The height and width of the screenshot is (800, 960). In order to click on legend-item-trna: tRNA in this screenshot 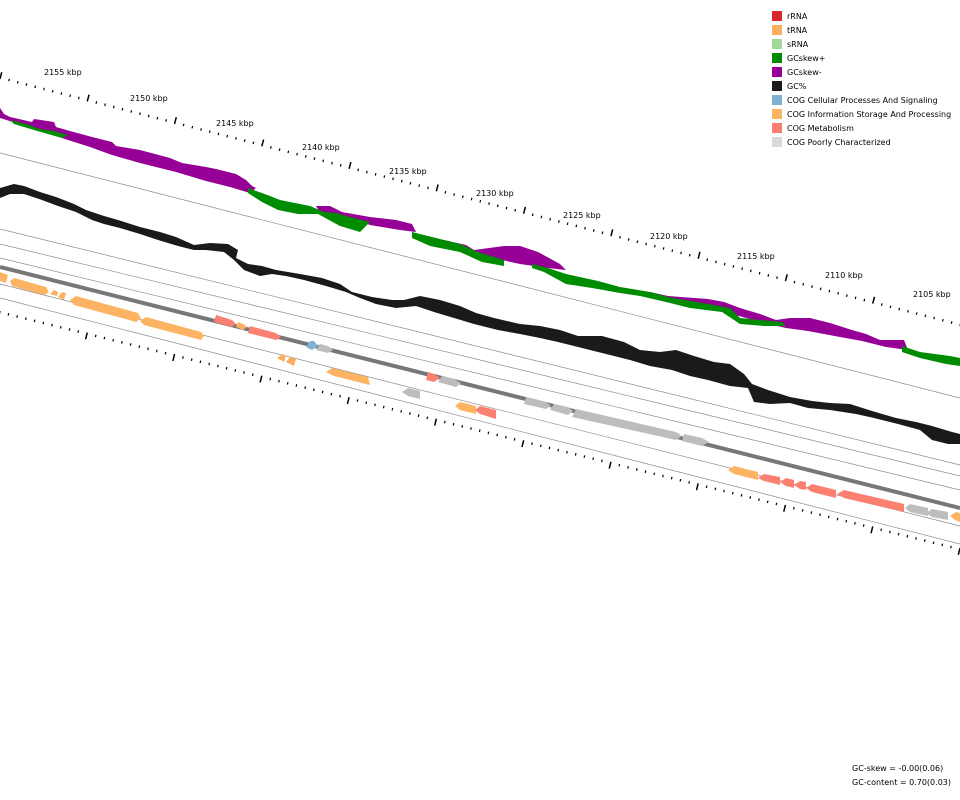, I will do `click(865, 30)`.